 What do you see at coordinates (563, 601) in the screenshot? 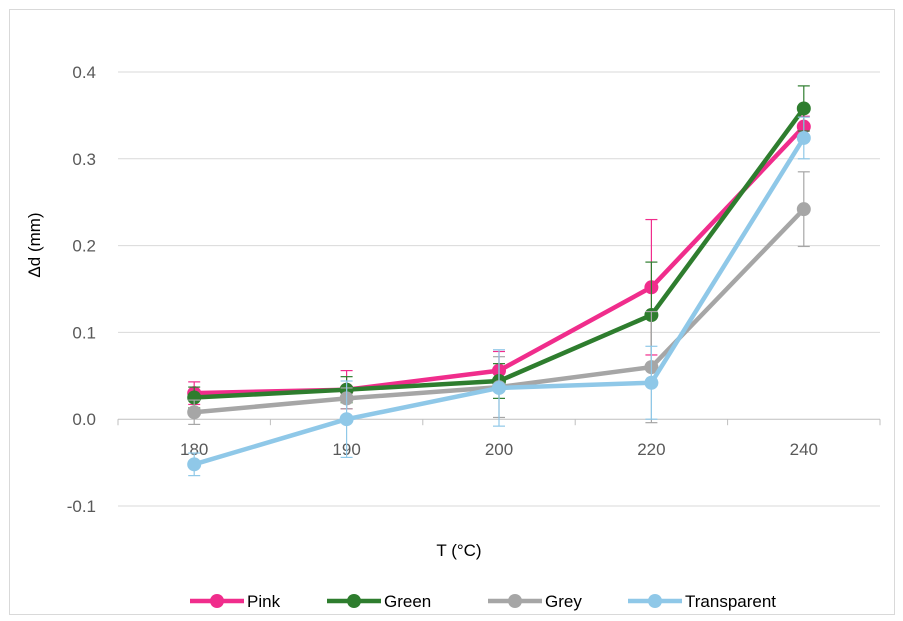
I see `legend-label: Grey` at bounding box center [563, 601].